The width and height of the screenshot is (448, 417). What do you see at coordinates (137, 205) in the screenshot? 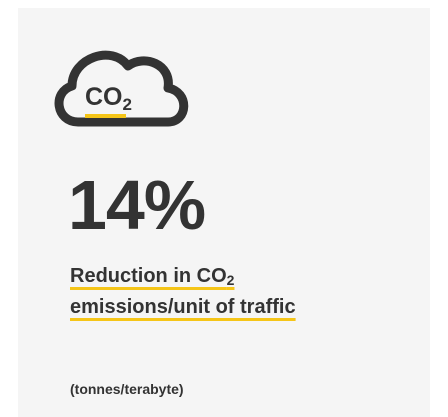
I see `stat-value: 14%` at bounding box center [137, 205].